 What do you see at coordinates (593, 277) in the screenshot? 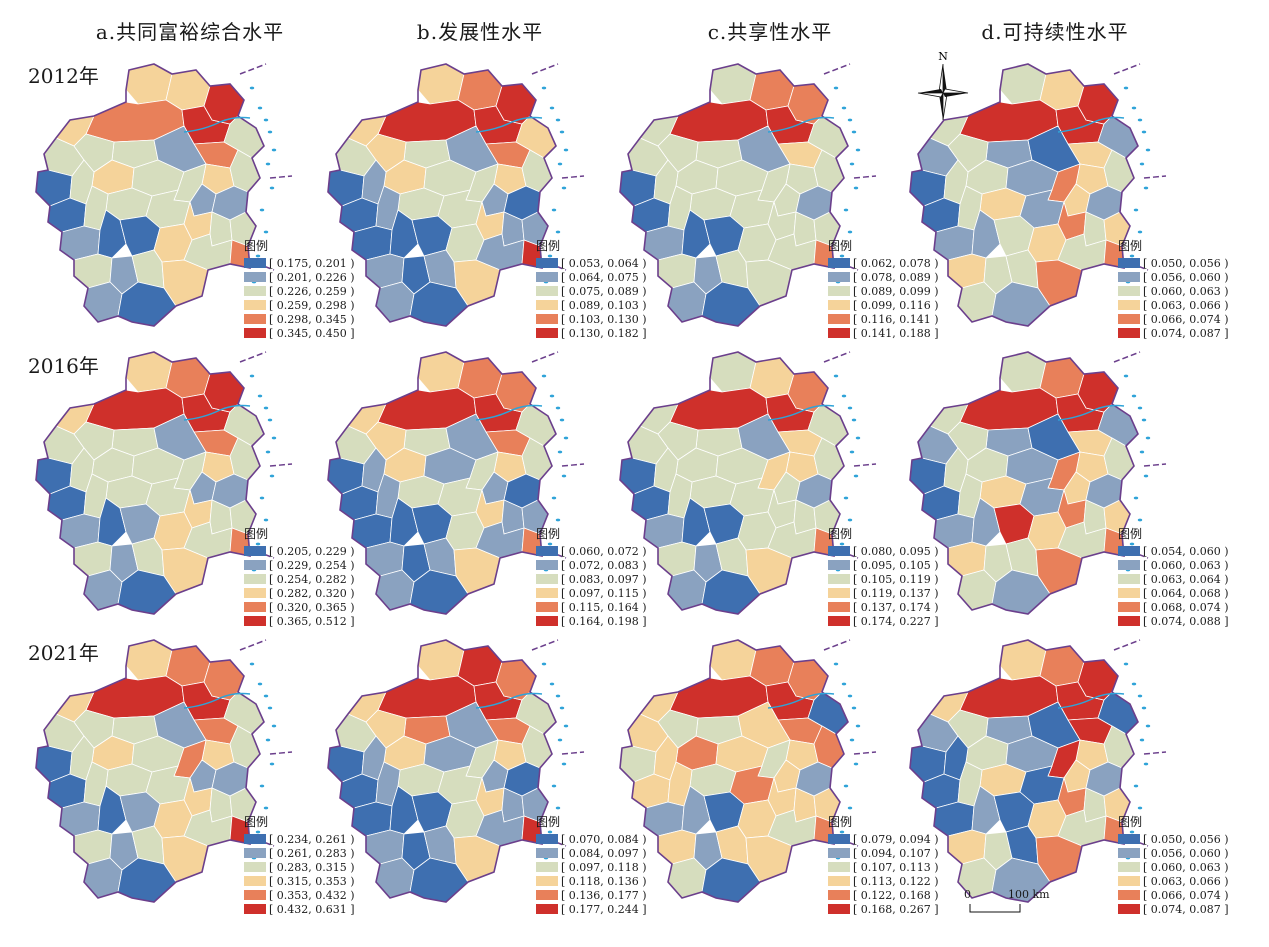
I see `legend-item: [ 0.064, 0.075 )` at bounding box center [593, 277].